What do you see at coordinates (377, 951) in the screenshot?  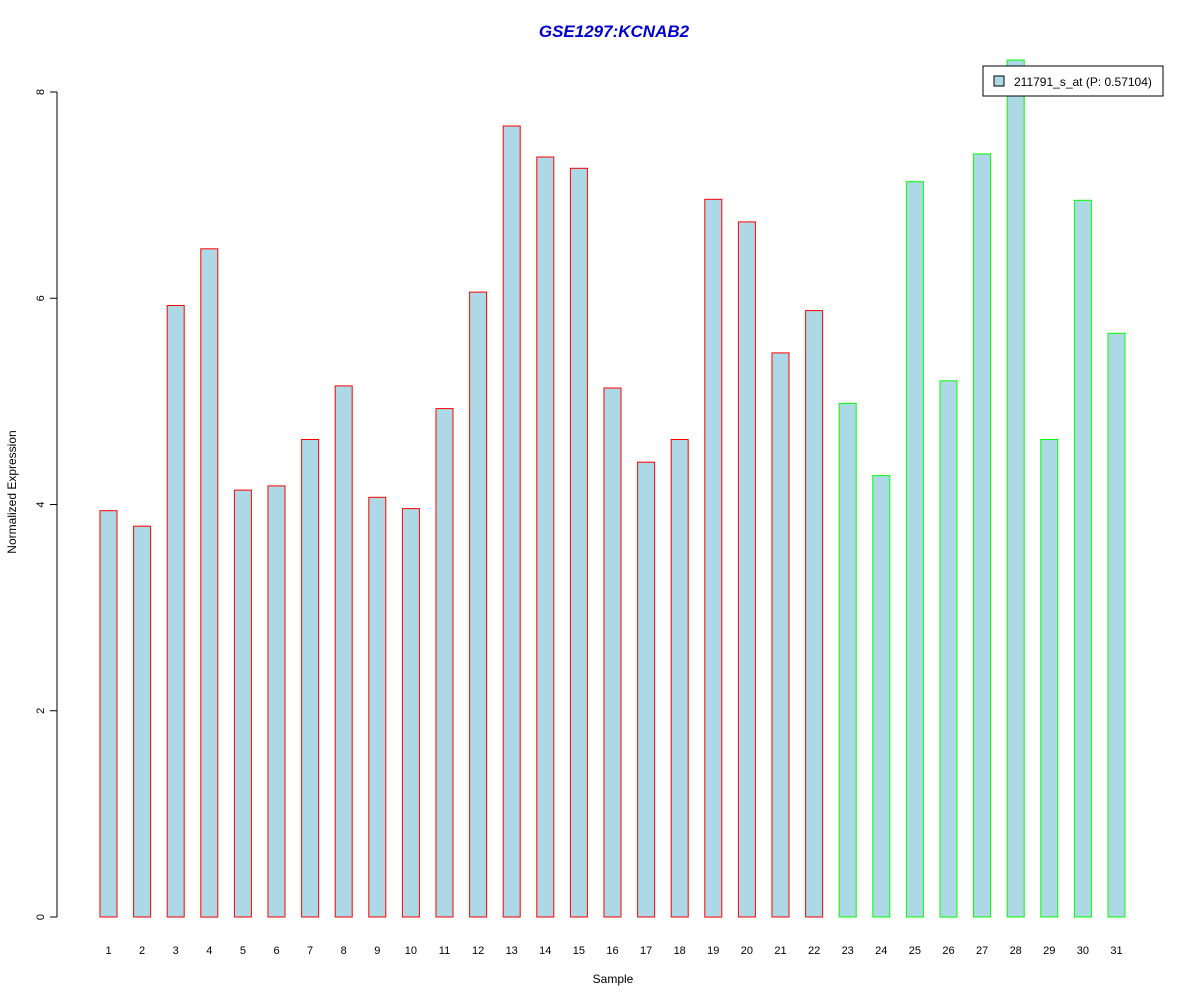 I see `x-tick-label: 9` at bounding box center [377, 951].